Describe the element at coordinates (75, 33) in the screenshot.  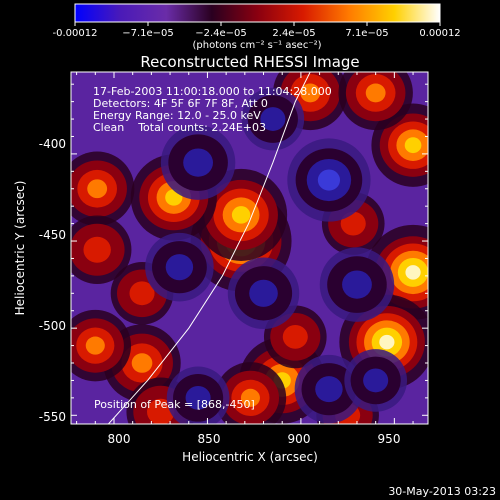
I see `colorbar-tick-label: -0.00012` at that location.